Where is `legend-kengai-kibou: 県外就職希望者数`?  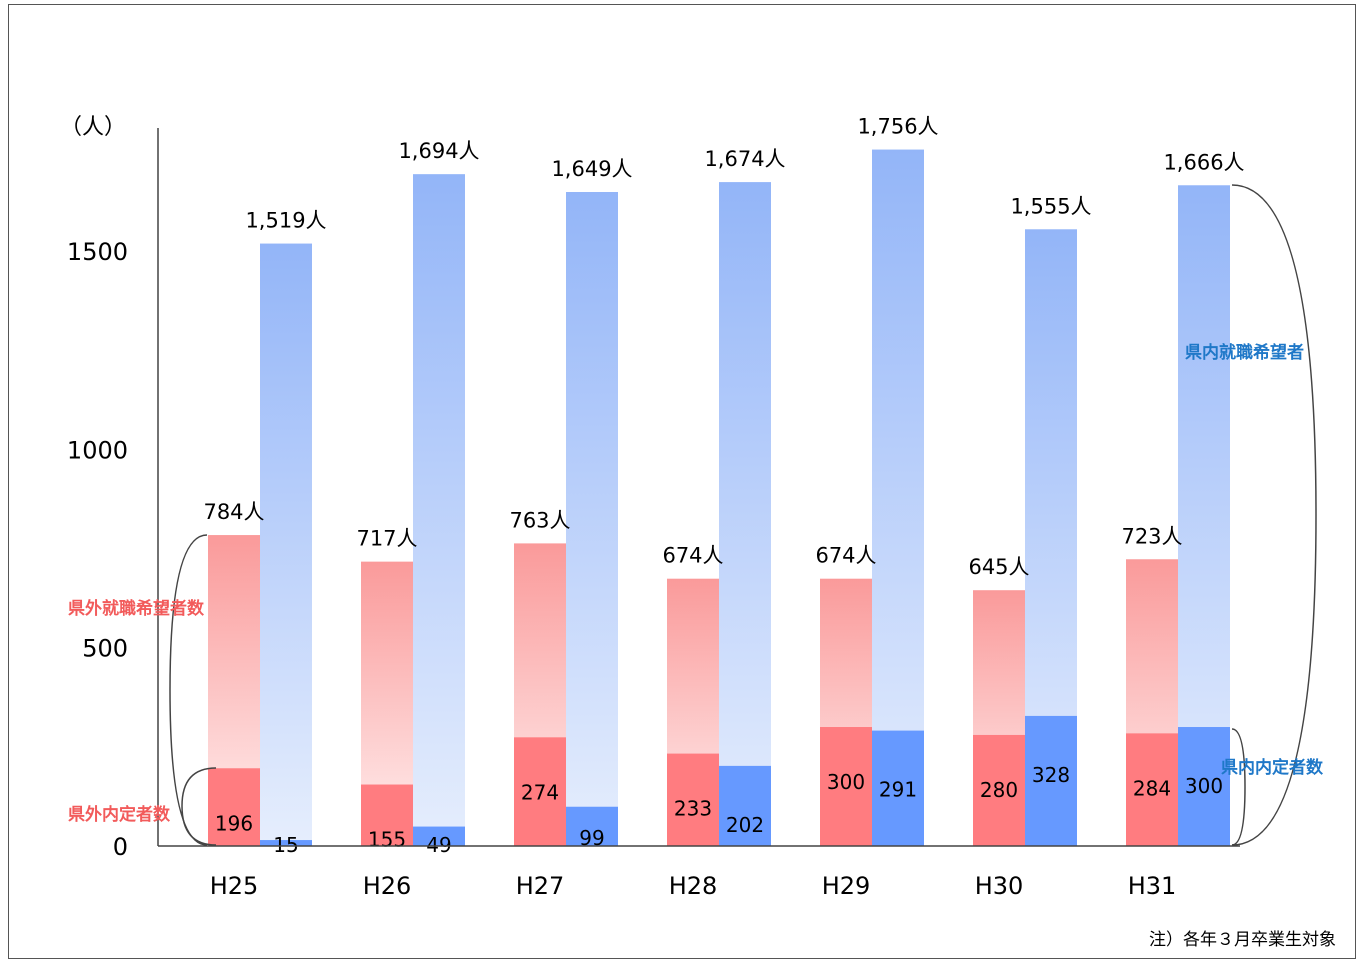
legend-kengai-kibou: 県外就職希望者数 is located at coordinates (136, 608).